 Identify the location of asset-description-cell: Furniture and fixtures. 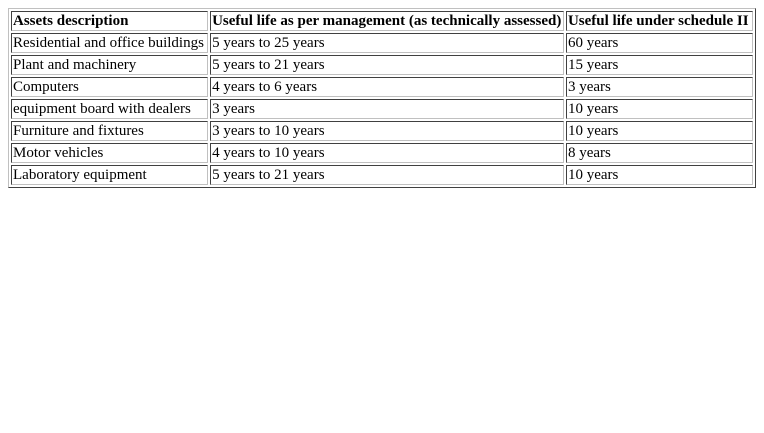
(110, 131).